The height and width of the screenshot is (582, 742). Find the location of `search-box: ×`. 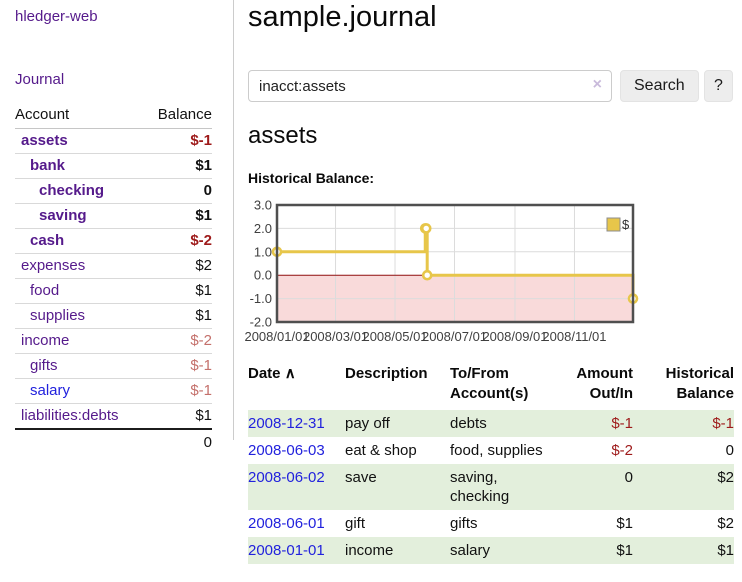

search-box: × is located at coordinates (430, 86).